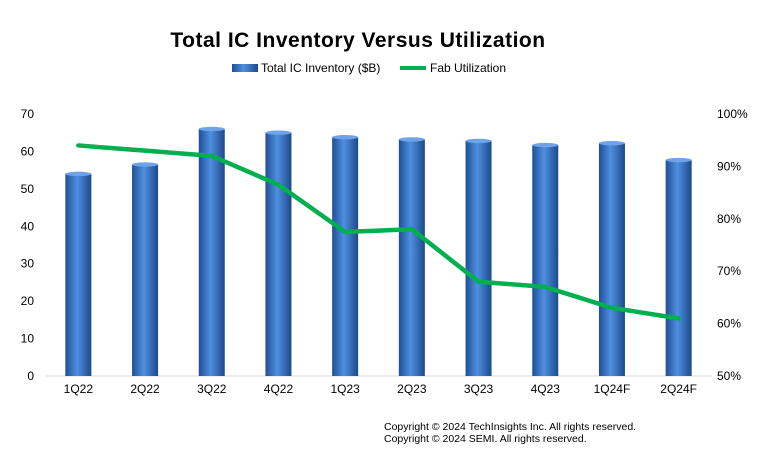 The image size is (773, 456). What do you see at coordinates (479, 389) in the screenshot?
I see `x-tick-label: 3Q23` at bounding box center [479, 389].